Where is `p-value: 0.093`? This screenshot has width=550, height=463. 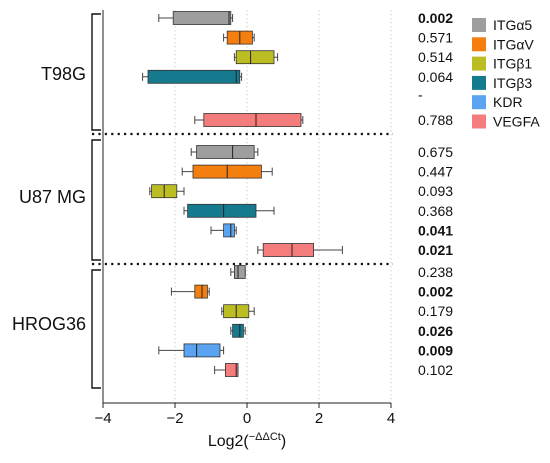
p-value: 0.093 is located at coordinates (435, 191).